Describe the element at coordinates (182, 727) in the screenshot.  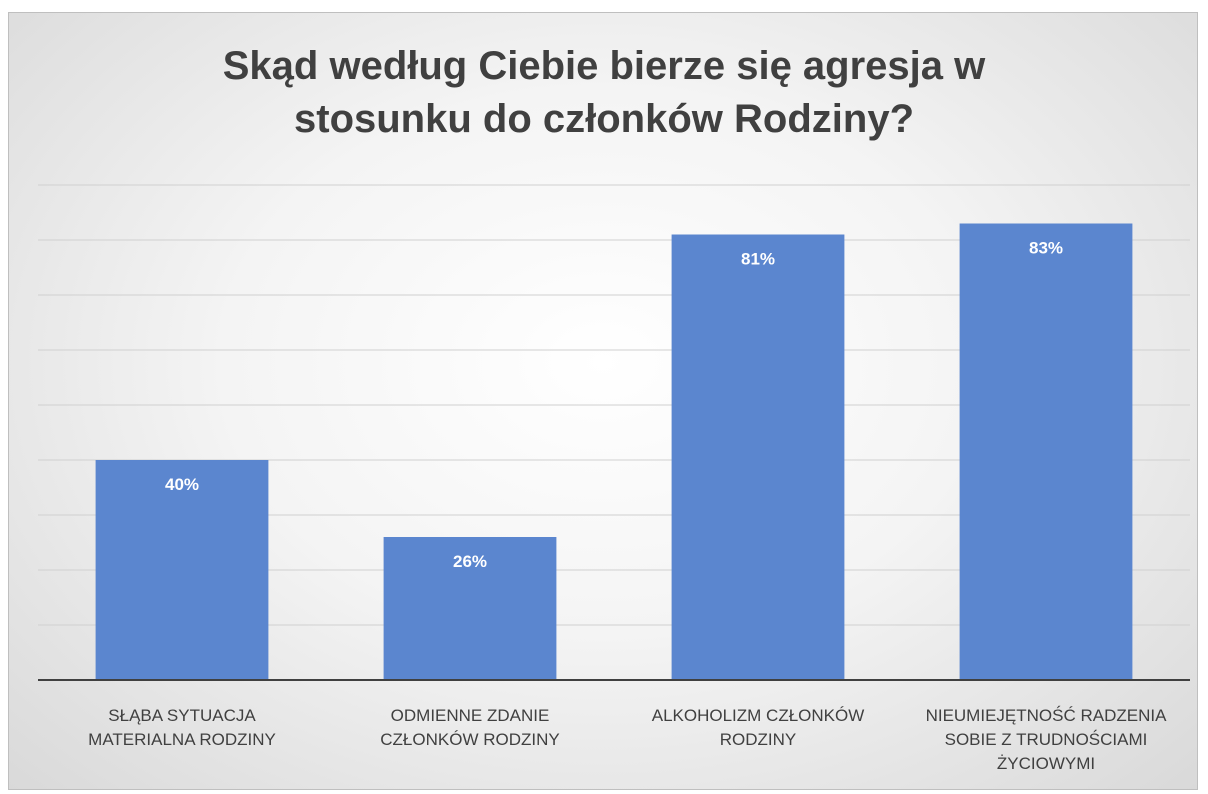
I see `x-tick-label: SŁĄBA SYTUACJA MATERIALNA RODZINY` at that location.